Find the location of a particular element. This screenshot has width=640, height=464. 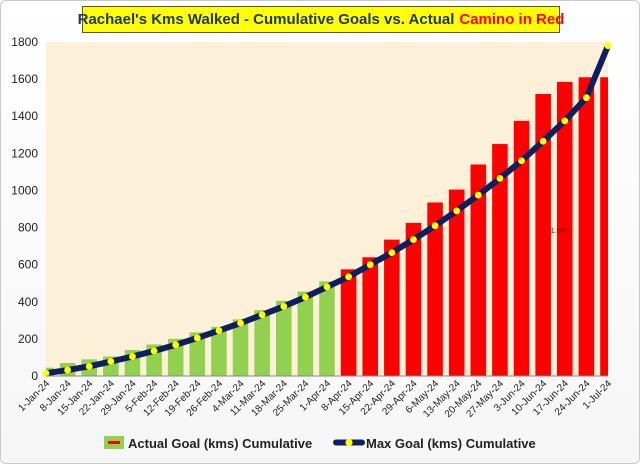

chart-annotation: 1.0% is located at coordinates (559, 231).